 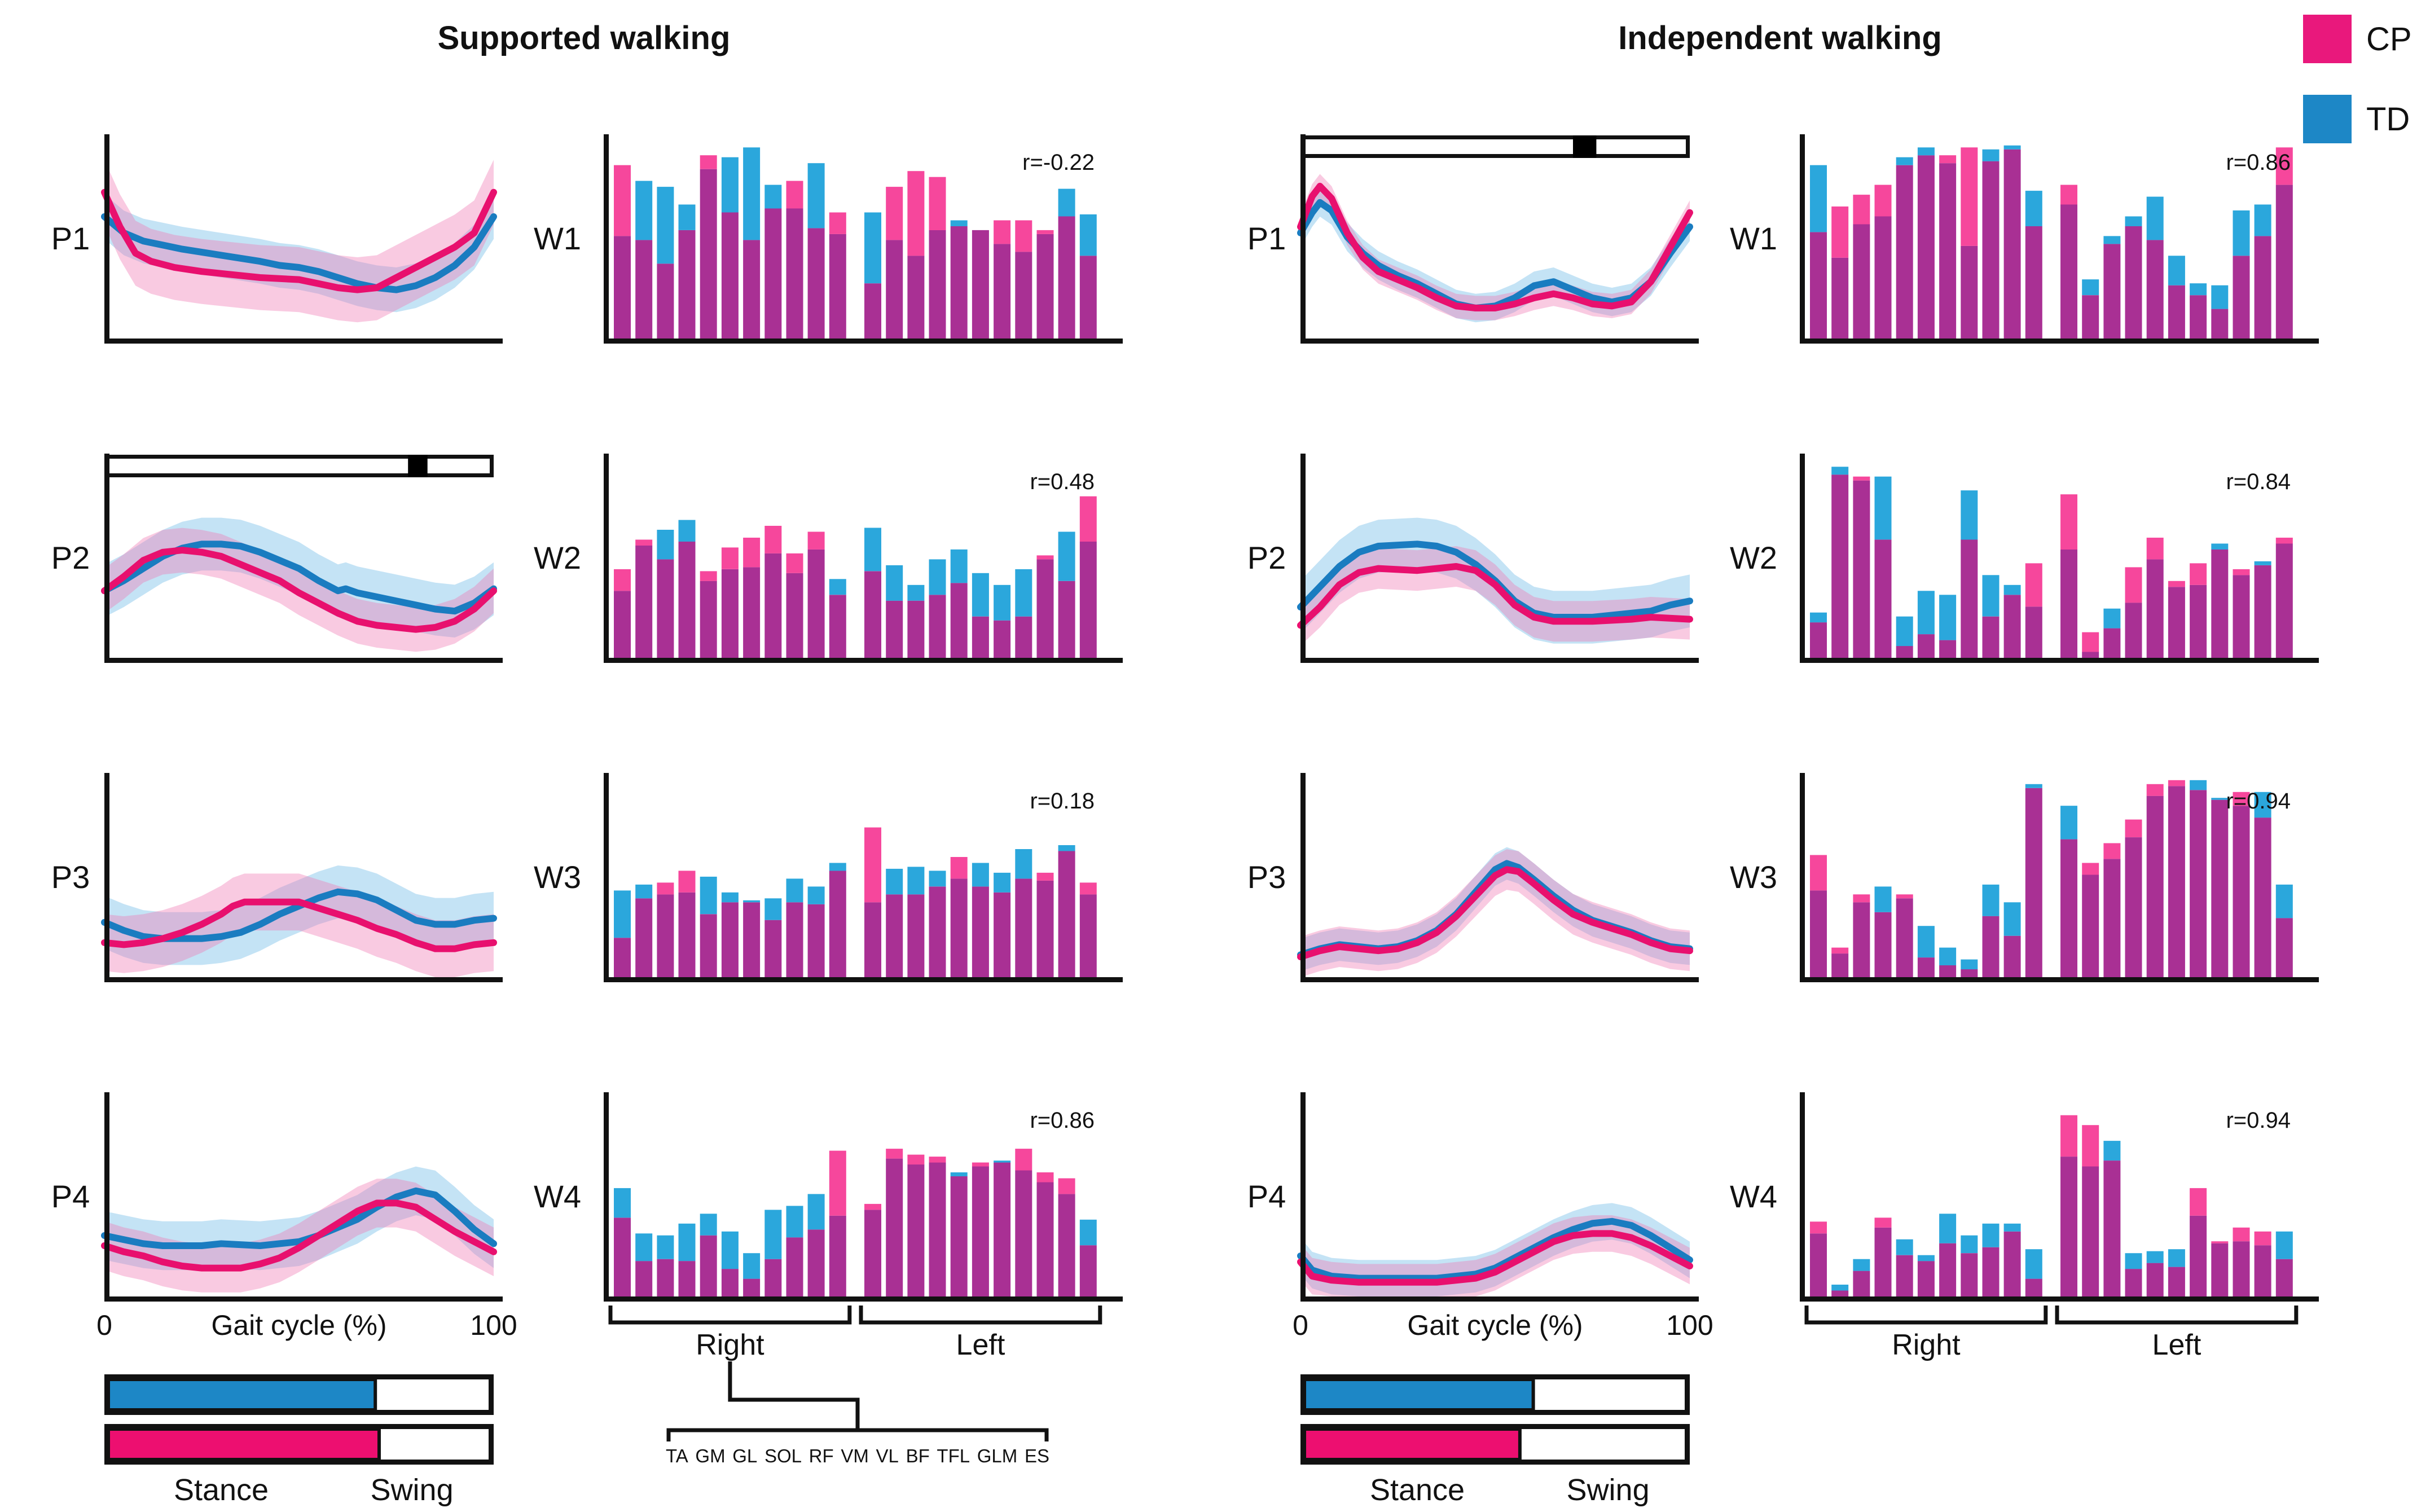 What do you see at coordinates (855, 1456) in the screenshot?
I see `muscle-label-vm: VM` at bounding box center [855, 1456].